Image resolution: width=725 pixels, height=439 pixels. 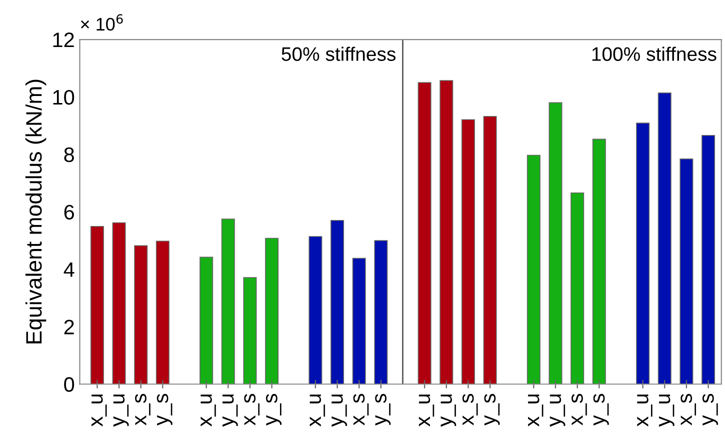 What do you see at coordinates (69, 154) in the screenshot?
I see `y-tick-label: 8` at bounding box center [69, 154].